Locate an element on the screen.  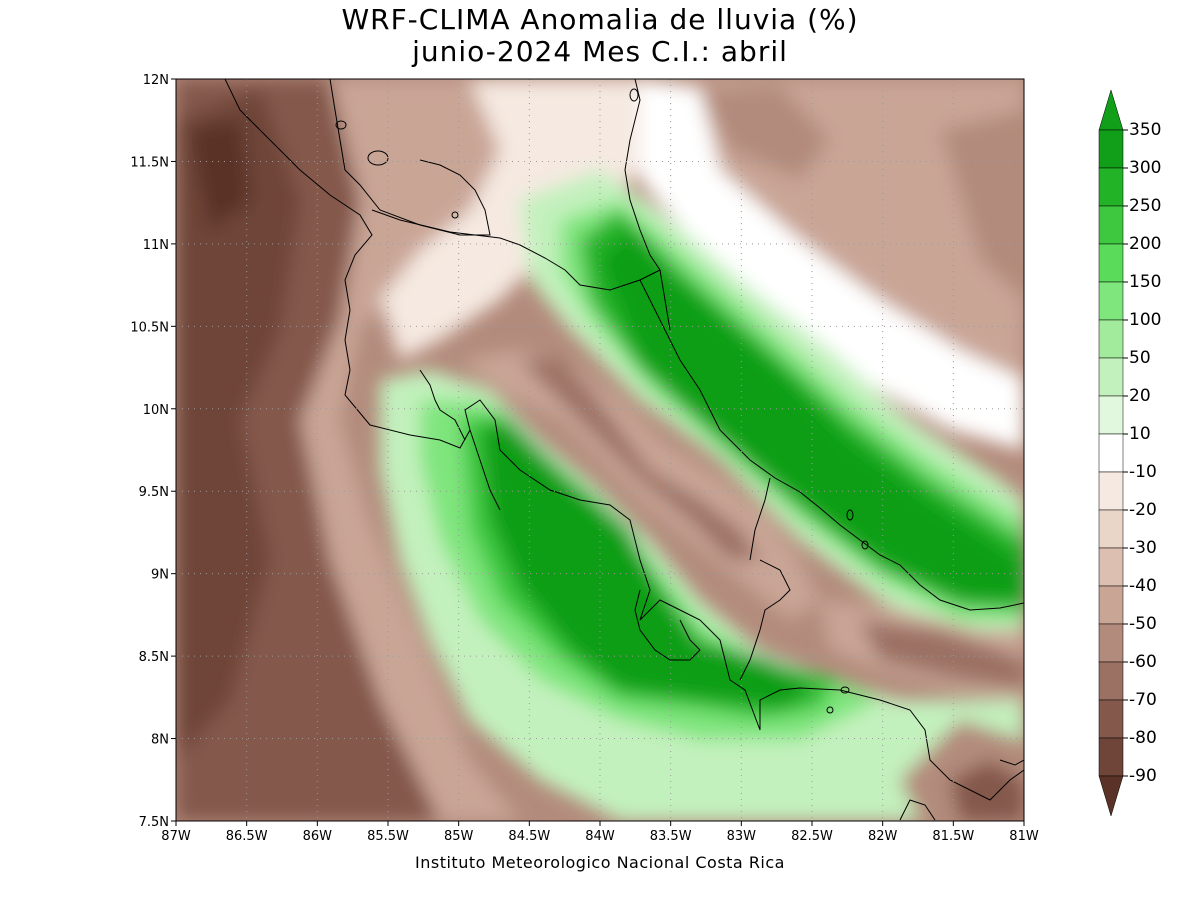
y-tick-label: 11N is located at coordinates (156, 245).